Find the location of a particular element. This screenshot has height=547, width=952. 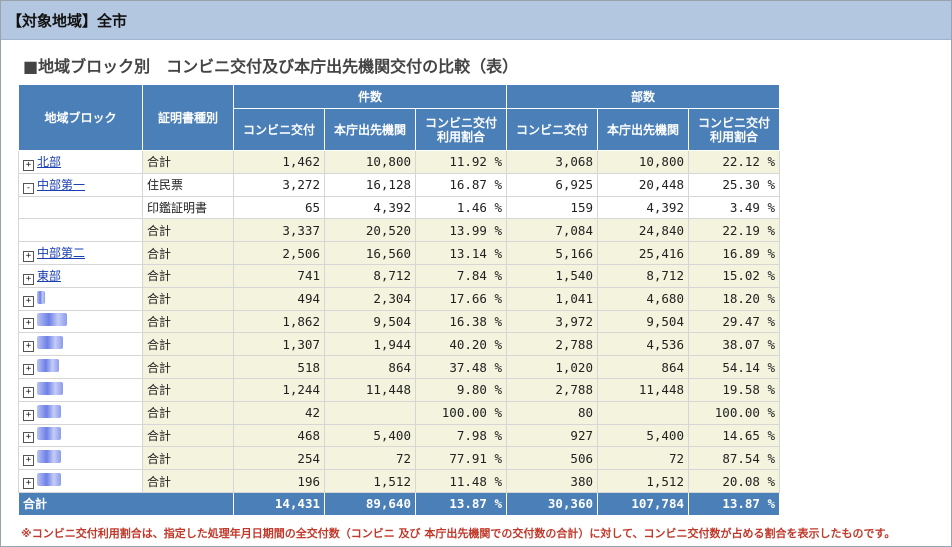

rate-count-cell: 100.00 % is located at coordinates (461, 412).